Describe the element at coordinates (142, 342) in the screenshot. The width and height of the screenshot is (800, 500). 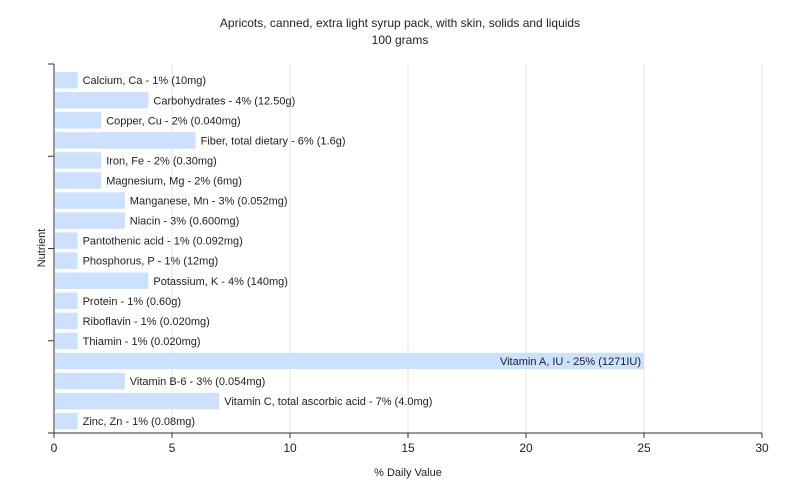
I see `bar-data-label: Thiamin - 1% (0.020mg)` at that location.